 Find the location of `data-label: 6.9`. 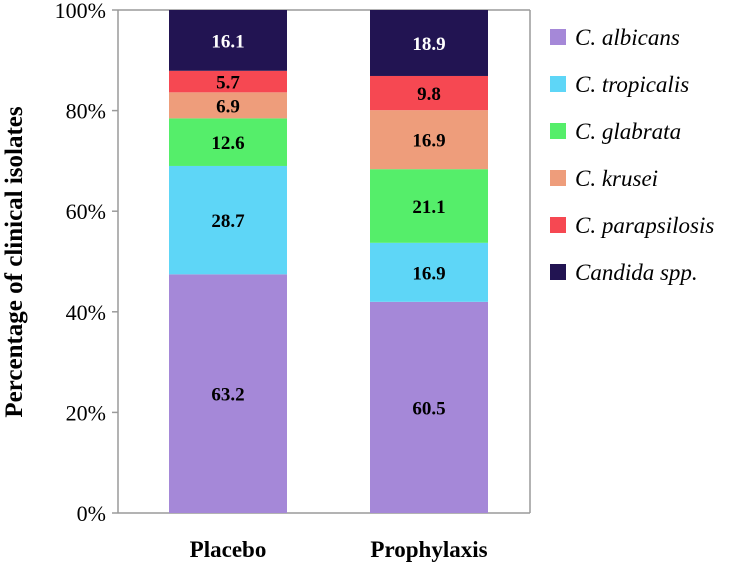

data-label: 6.9 is located at coordinates (228, 106).